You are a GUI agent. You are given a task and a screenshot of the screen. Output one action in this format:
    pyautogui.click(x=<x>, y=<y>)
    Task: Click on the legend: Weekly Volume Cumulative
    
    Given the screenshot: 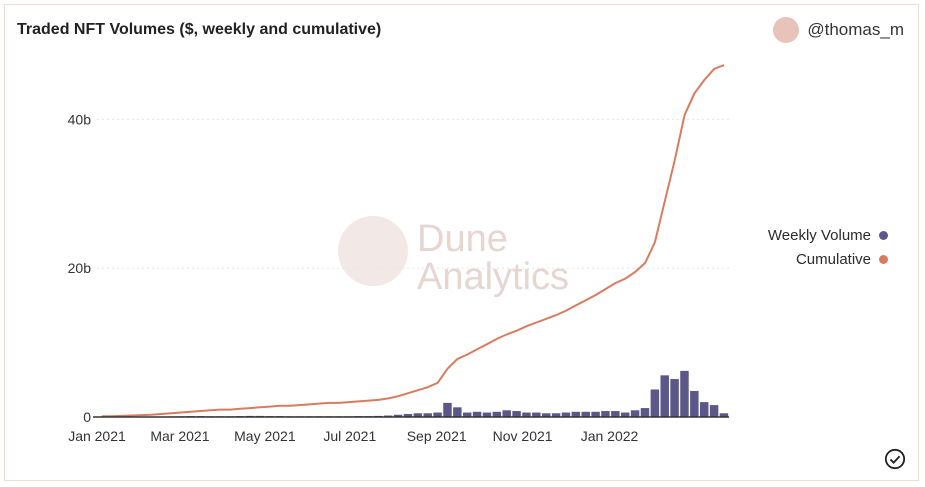 What is the action you would take?
    pyautogui.click(x=828, y=247)
    